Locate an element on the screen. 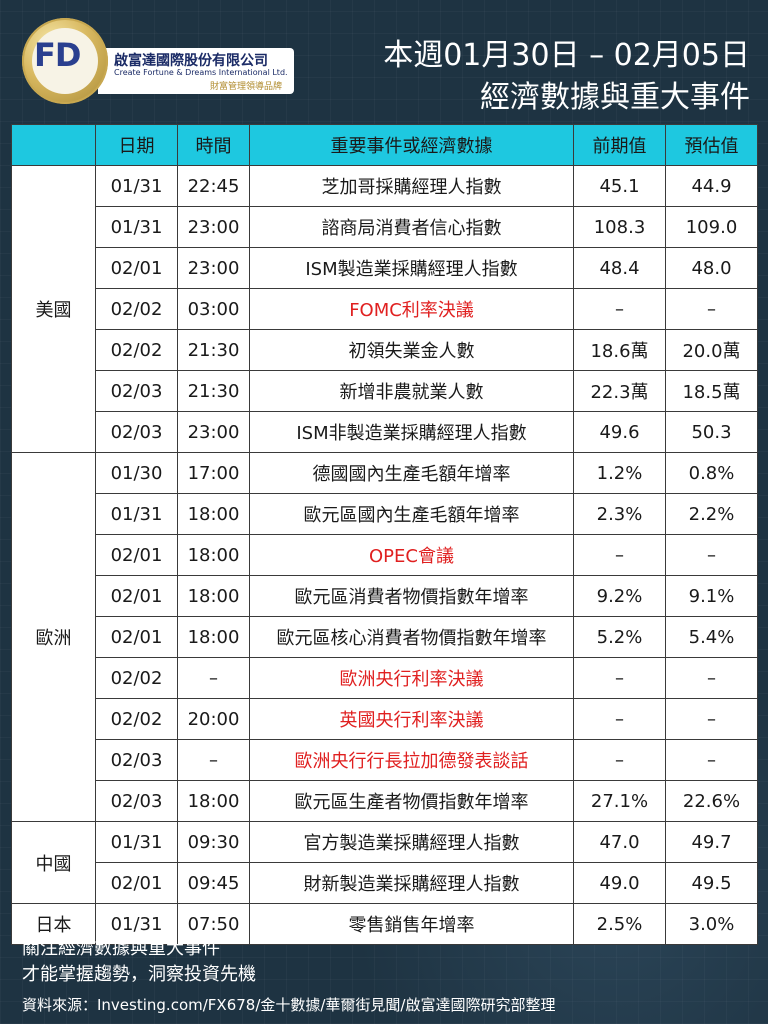 This screenshot has width=768, height=1024. event-cell: 歐元區生產者物價指數年增率 is located at coordinates (411, 801).